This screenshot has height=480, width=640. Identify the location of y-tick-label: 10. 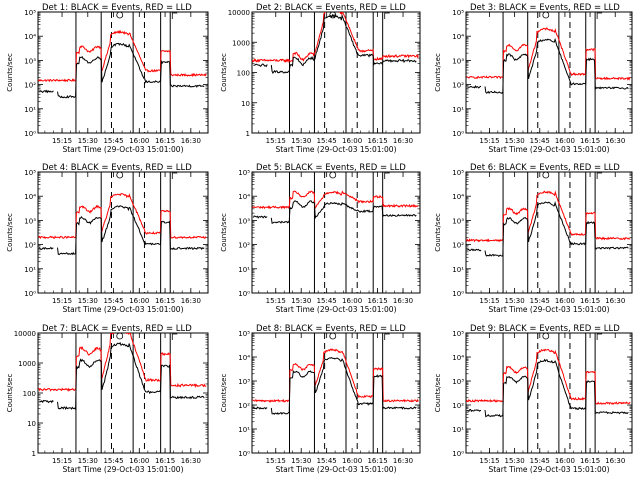
(31, 424).